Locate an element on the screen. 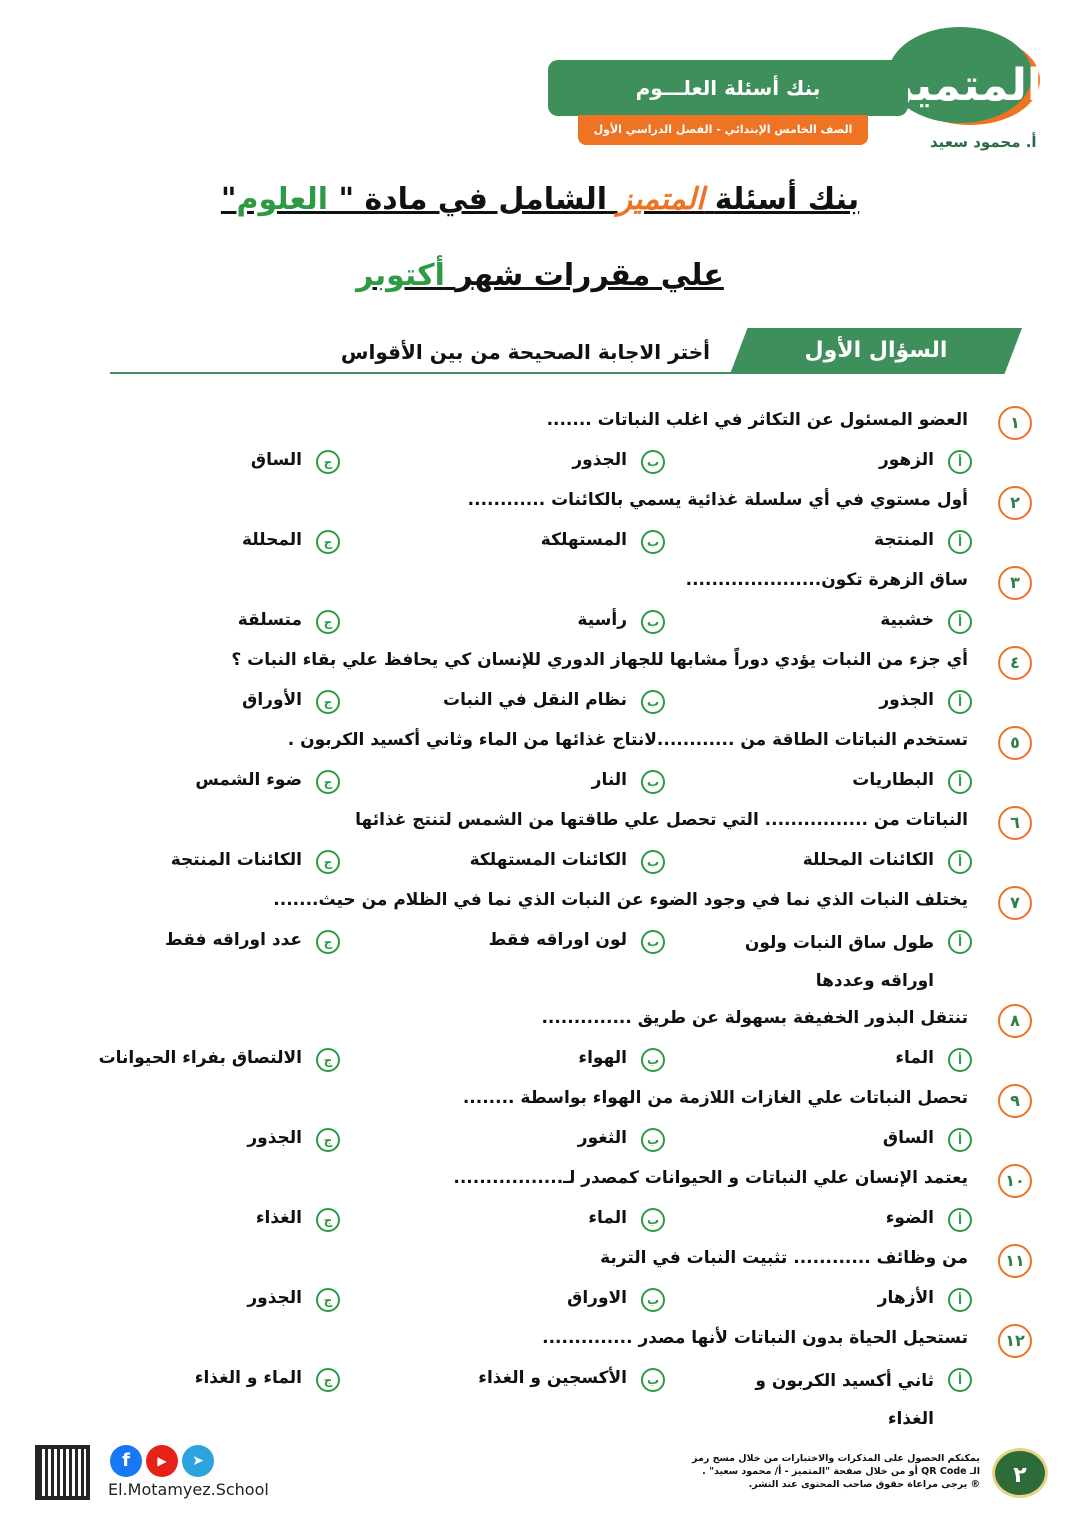 The width and height of the screenshot is (1080, 1528). option: ج متسلقة is located at coordinates (289, 622).